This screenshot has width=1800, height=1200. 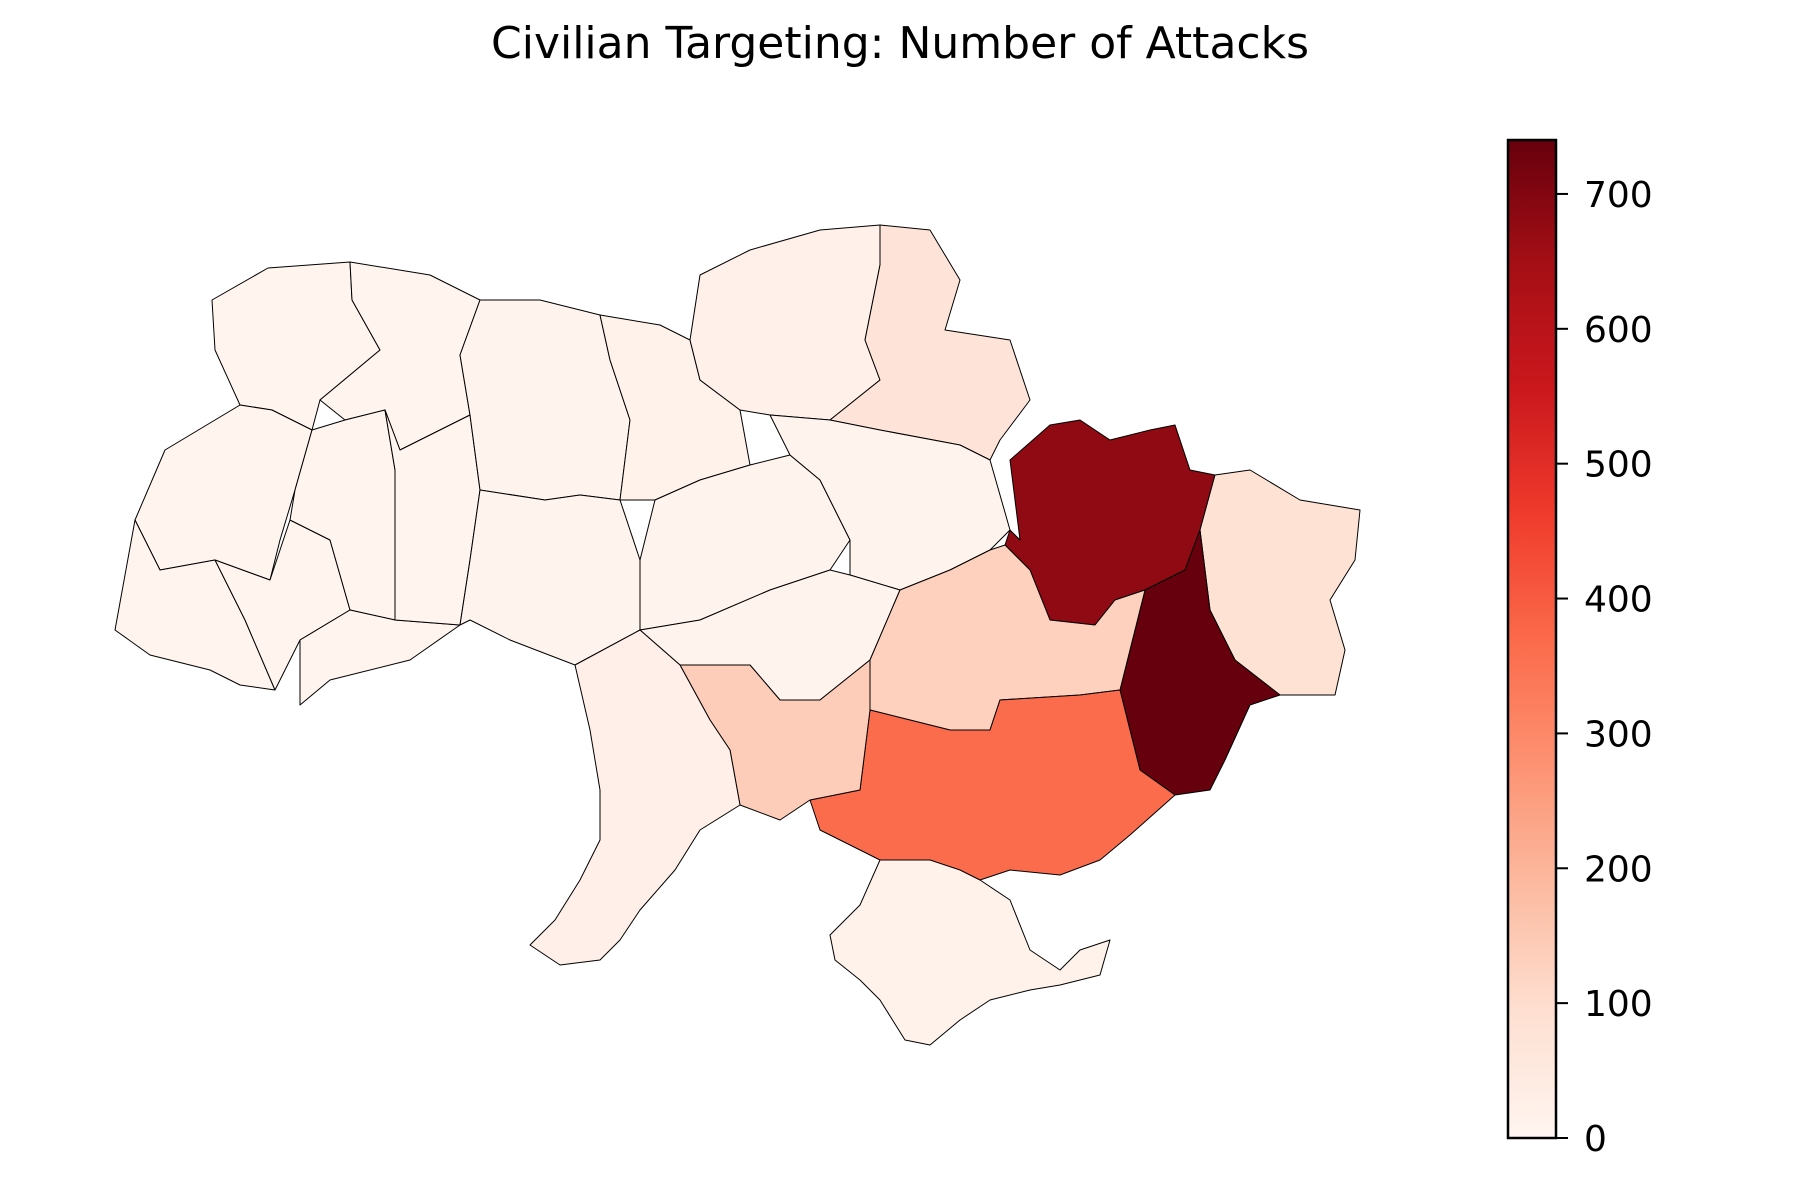 What do you see at coordinates (1618, 465) in the screenshot?
I see `colorbar-tick-label: 500` at bounding box center [1618, 465].